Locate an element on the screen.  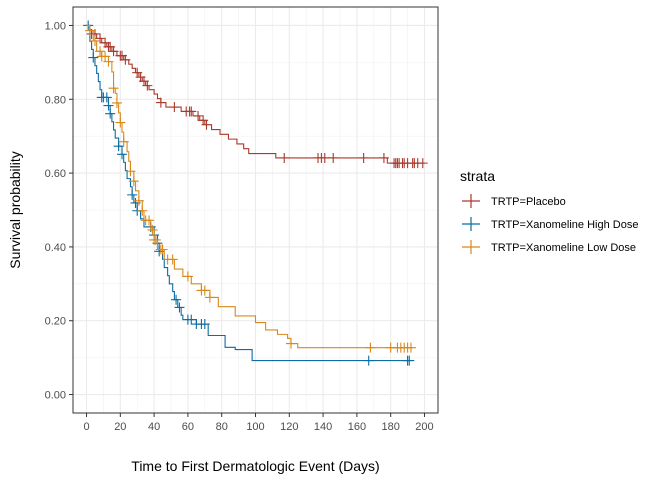
x-tick-label: 160 is located at coordinates (357, 427).